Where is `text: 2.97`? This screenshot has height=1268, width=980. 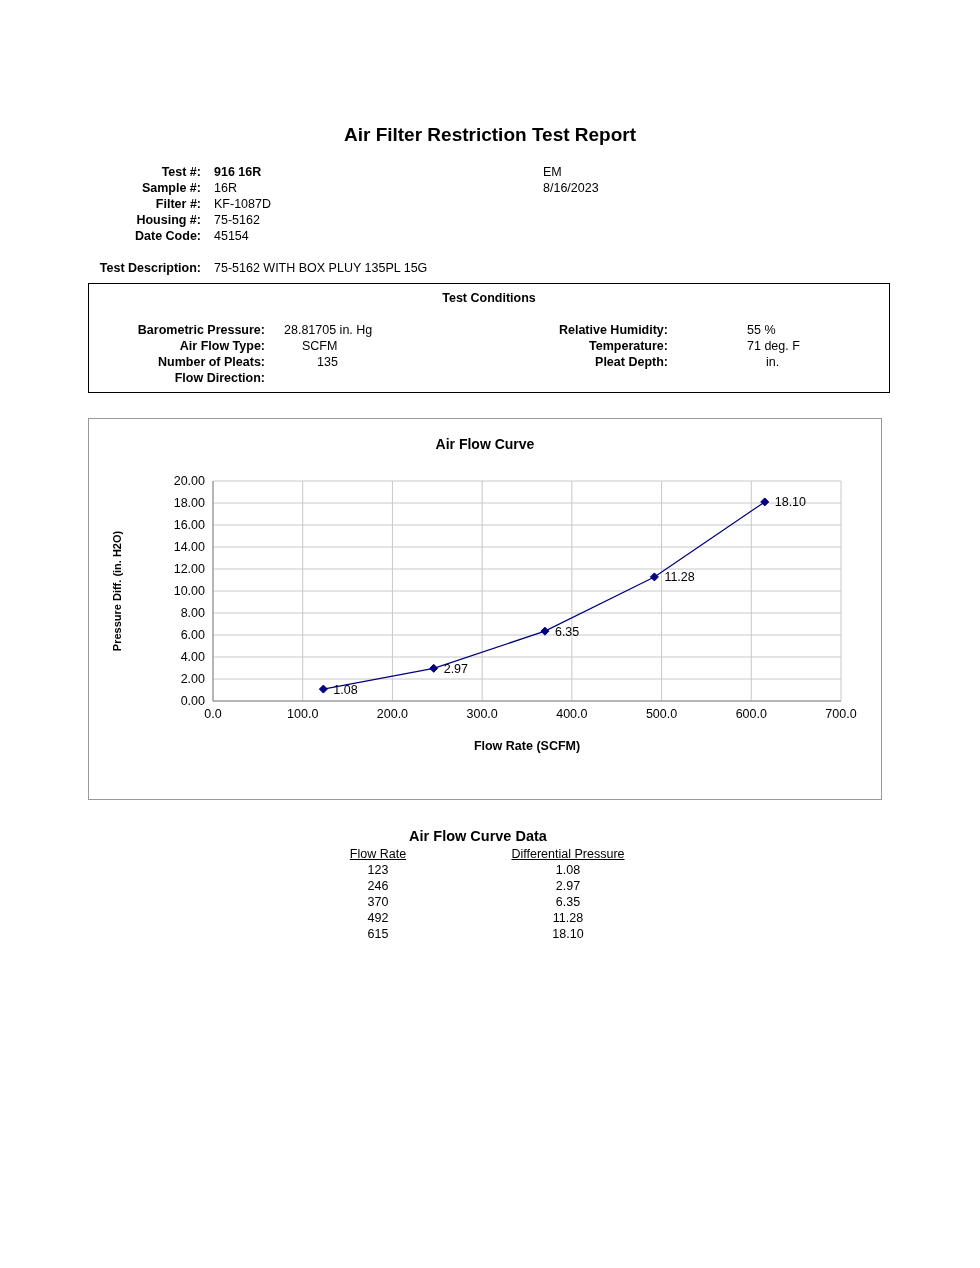 text: 2.97 is located at coordinates (568, 886).